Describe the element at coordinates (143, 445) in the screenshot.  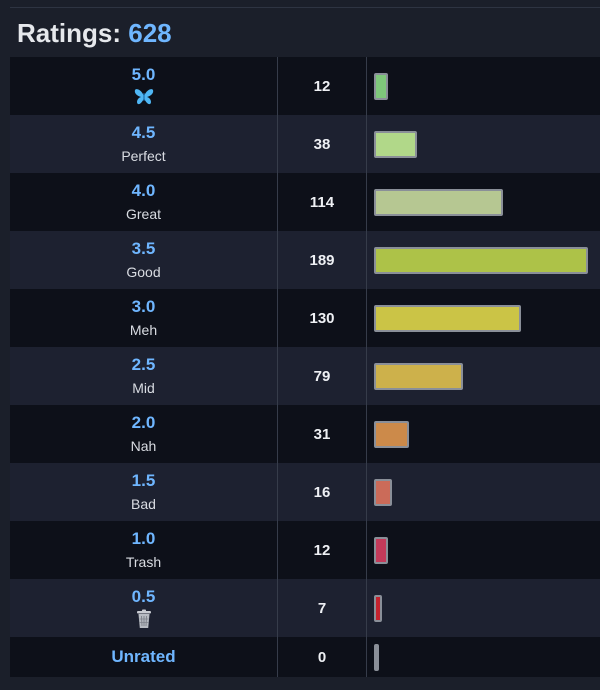
I see `rating-label: Nah` at that location.